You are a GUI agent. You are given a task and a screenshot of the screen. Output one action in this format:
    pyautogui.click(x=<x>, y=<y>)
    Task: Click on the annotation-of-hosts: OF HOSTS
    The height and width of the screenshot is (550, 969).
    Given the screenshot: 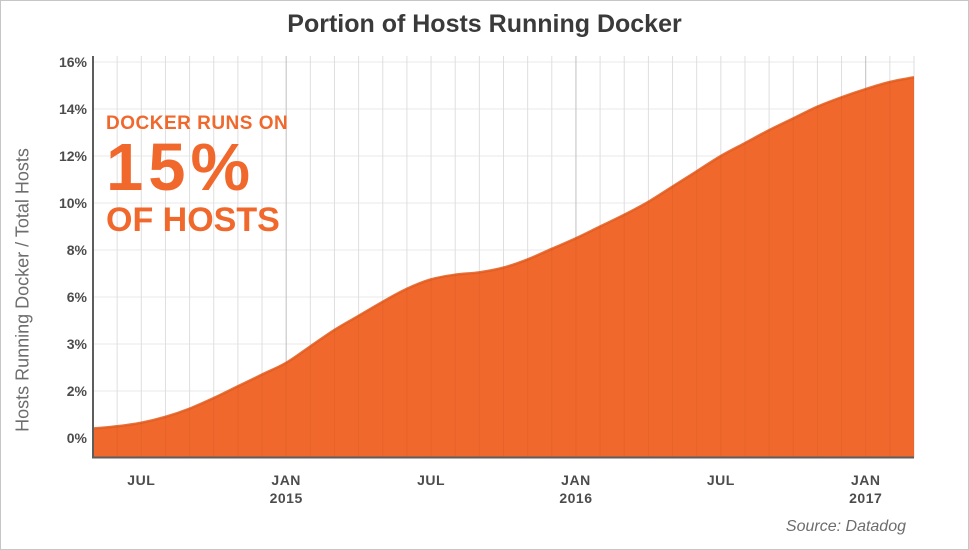 What is the action you would take?
    pyautogui.click(x=193, y=220)
    